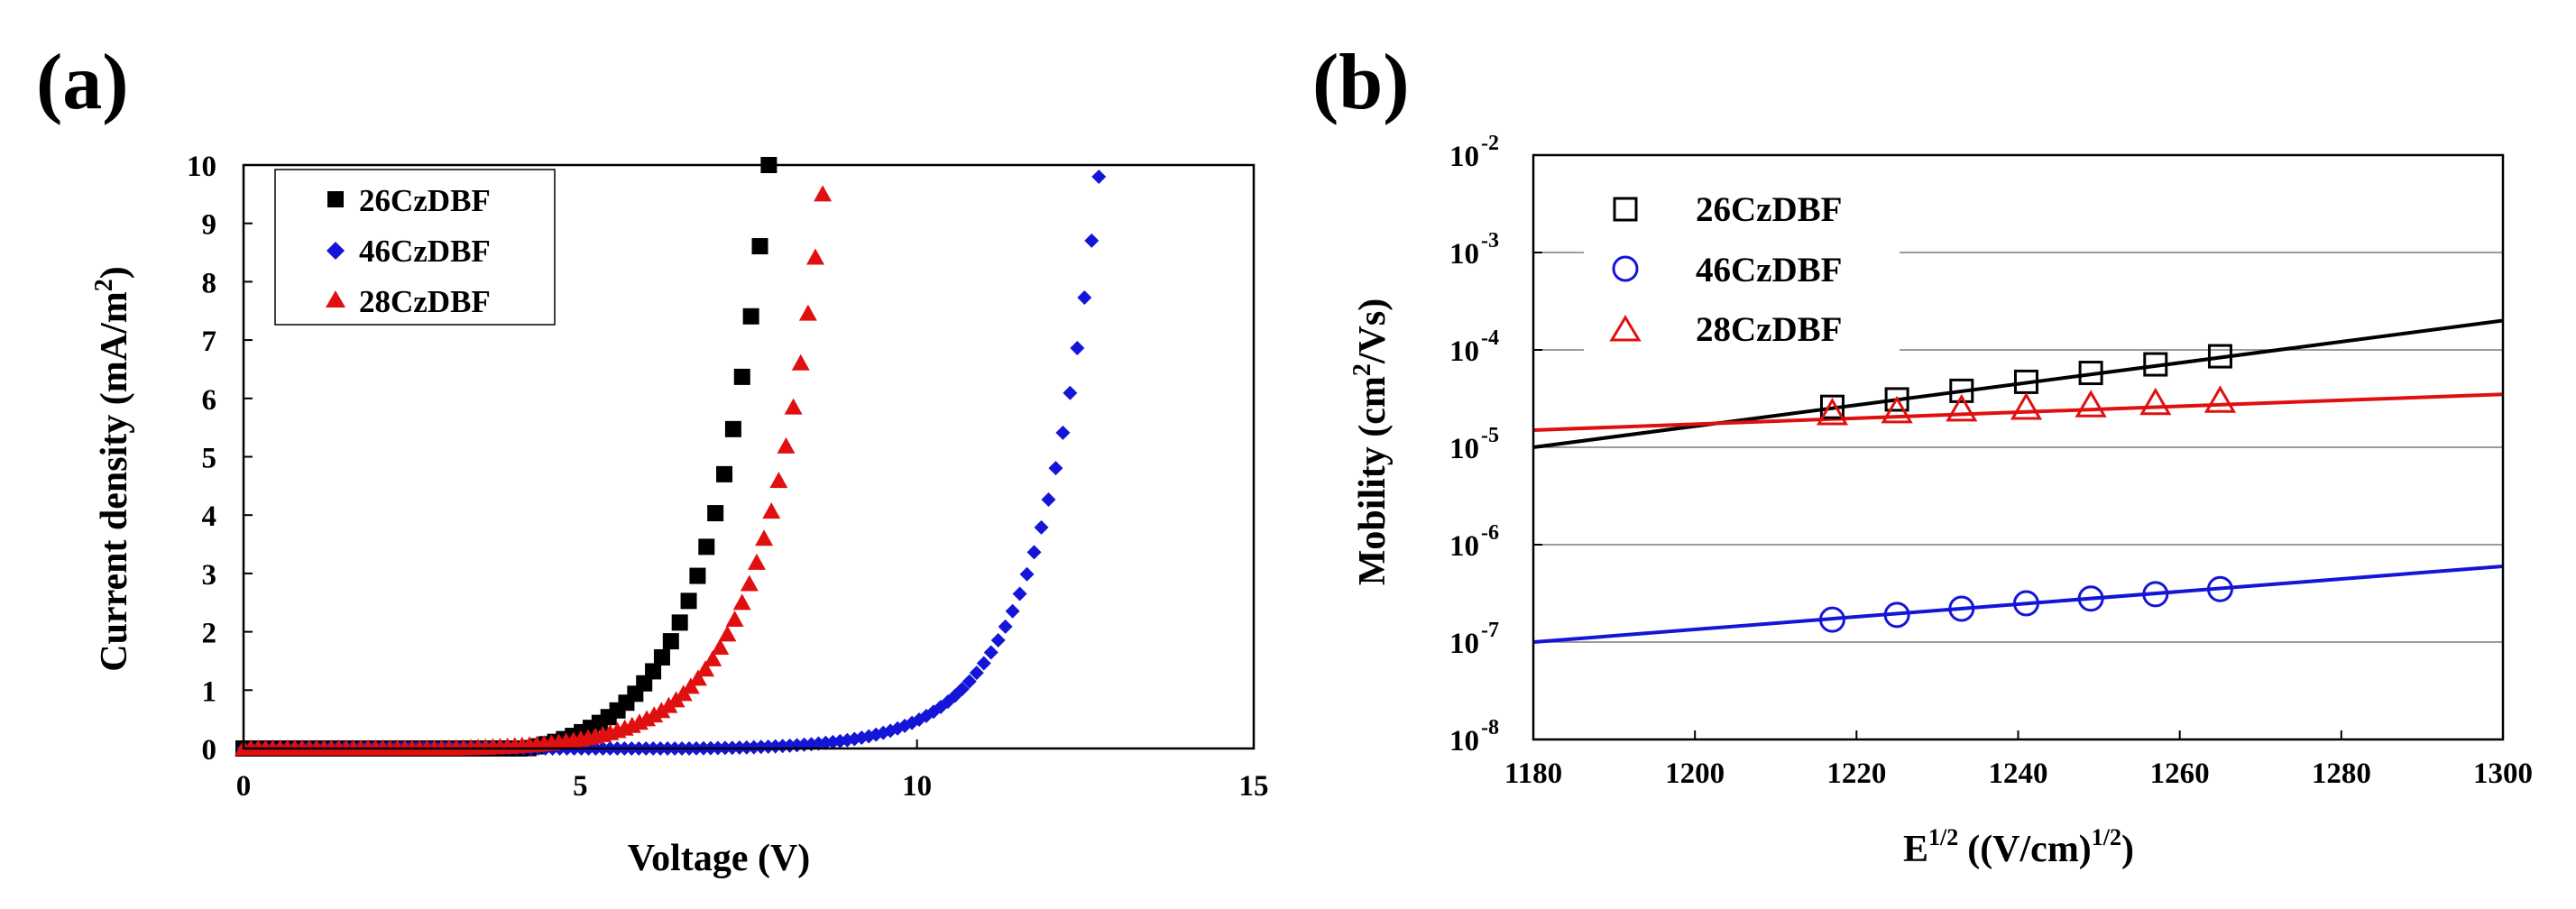  Describe the element at coordinates (335, 199) in the screenshot. I see `legend-marker-26czdbf` at that location.